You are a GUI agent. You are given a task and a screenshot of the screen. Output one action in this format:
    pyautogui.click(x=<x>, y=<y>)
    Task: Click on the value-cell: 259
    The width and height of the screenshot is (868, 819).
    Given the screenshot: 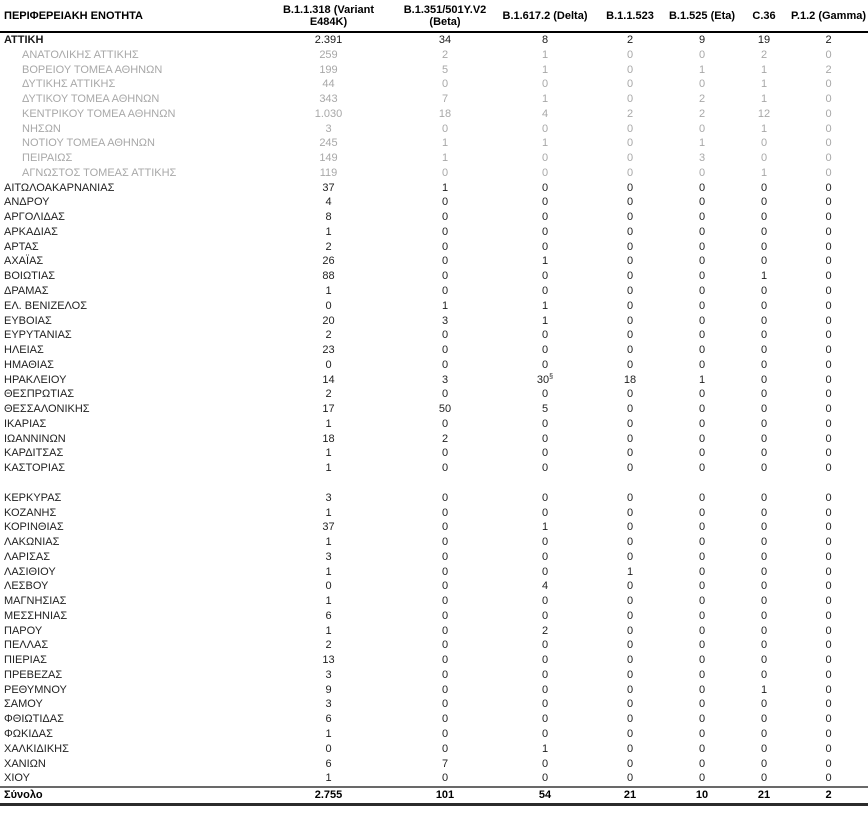 What is the action you would take?
    pyautogui.click(x=328, y=54)
    